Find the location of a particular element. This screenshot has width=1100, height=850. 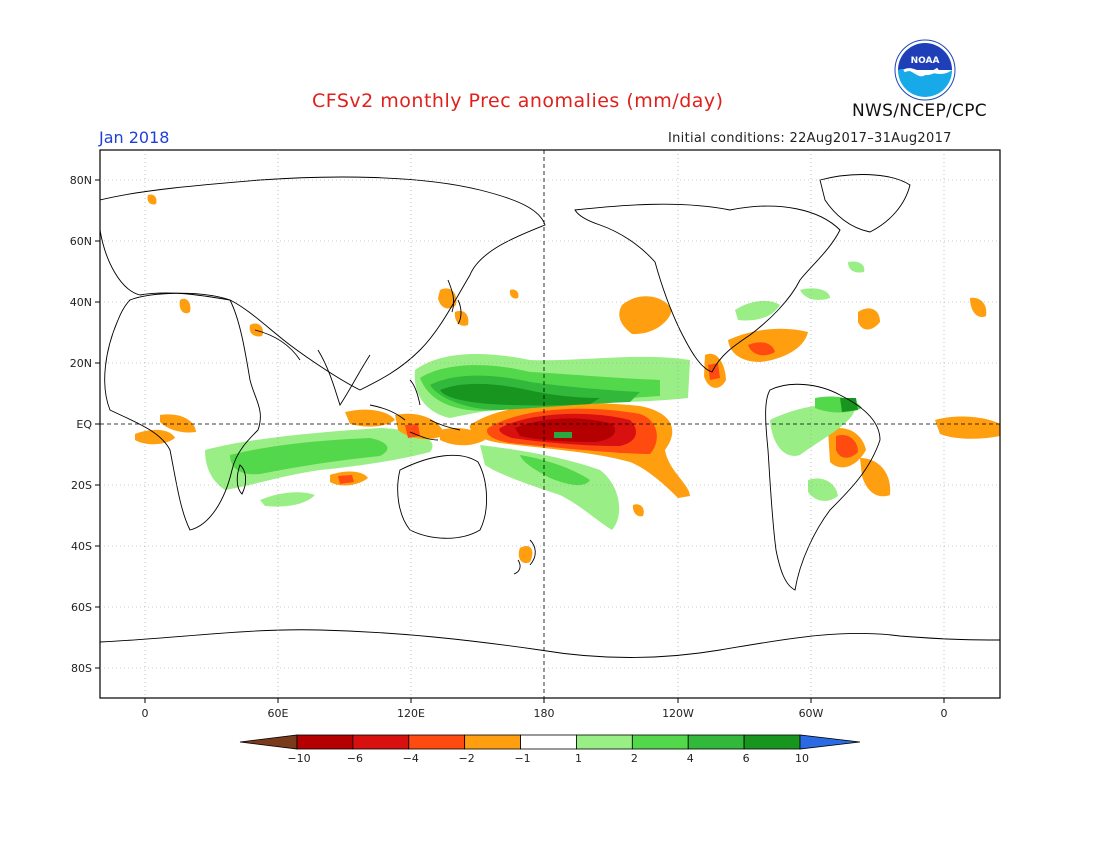

lat-label: 20S is located at coordinates (81, 485).